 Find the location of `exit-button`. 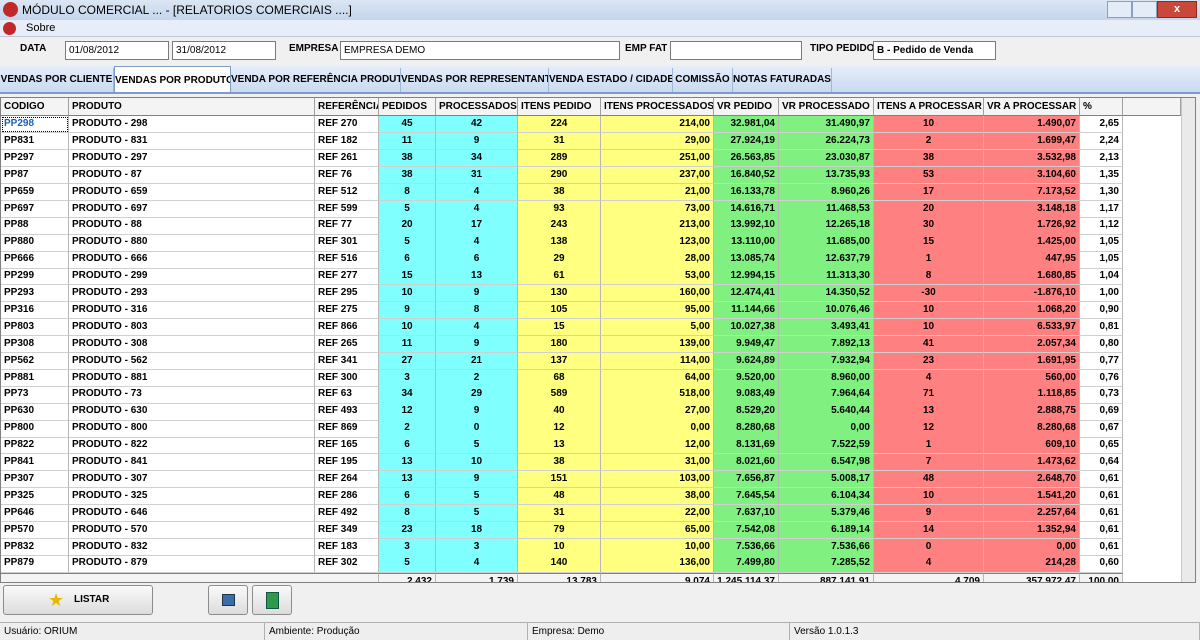

exit-button is located at coordinates (272, 600).